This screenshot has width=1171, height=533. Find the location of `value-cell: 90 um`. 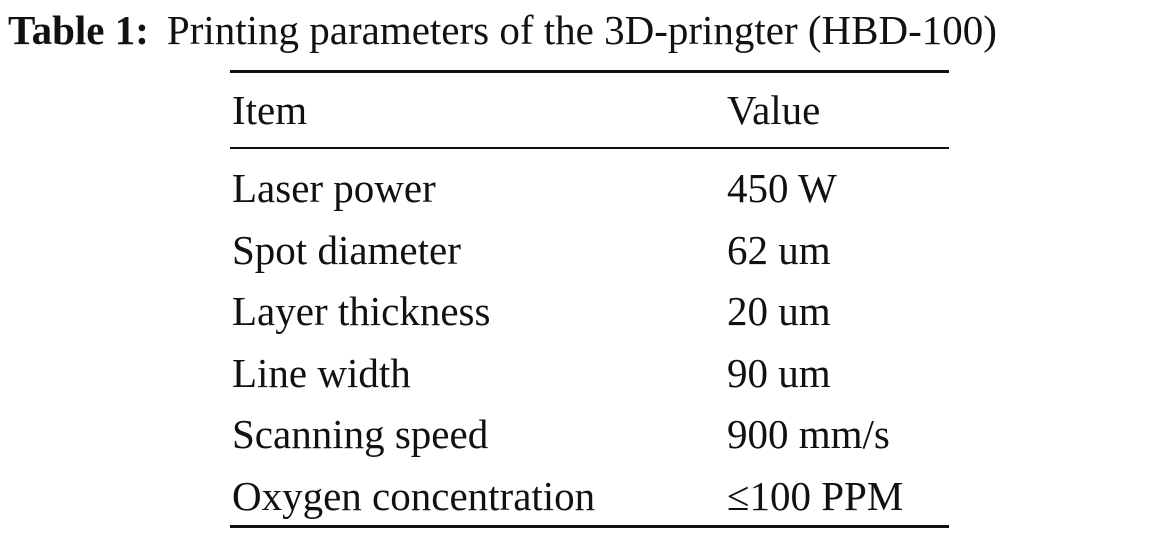

value-cell: 90 um is located at coordinates (779, 372).